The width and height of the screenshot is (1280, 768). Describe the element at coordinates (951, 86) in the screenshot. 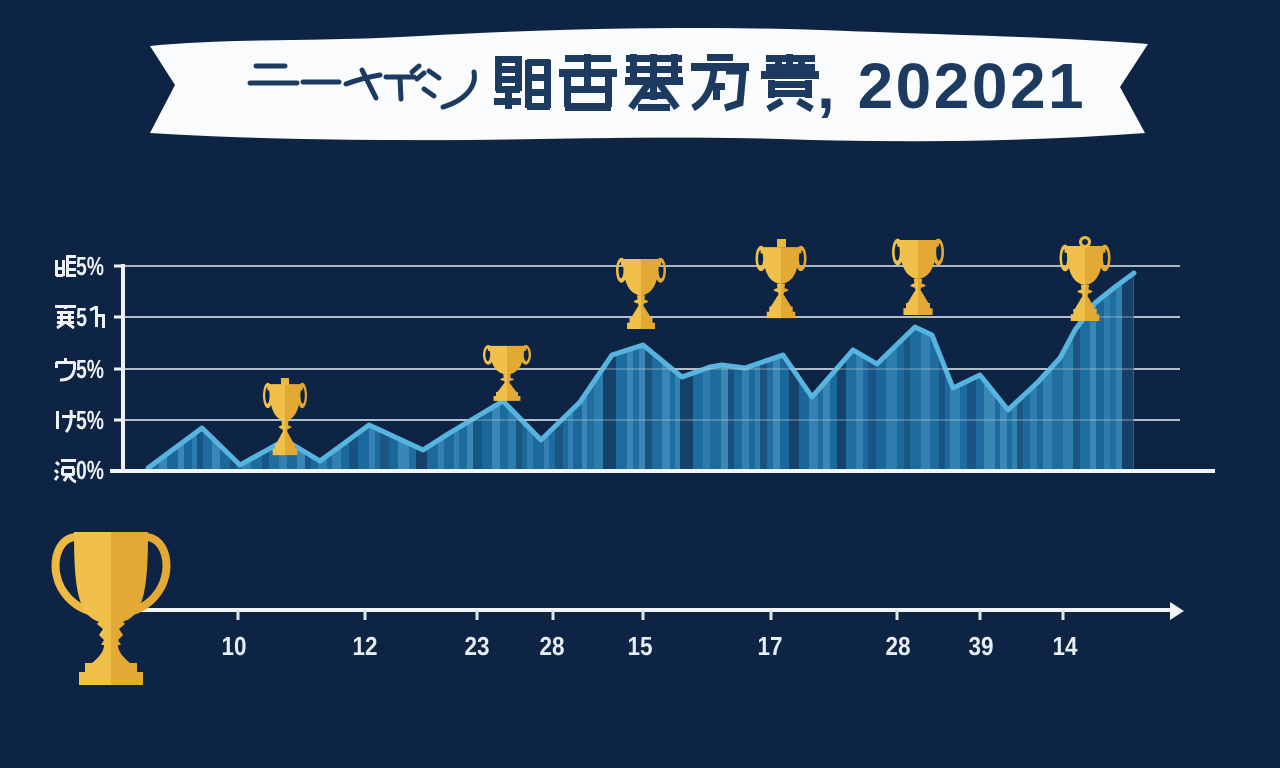

I see `svg-text: , 202021` at that location.